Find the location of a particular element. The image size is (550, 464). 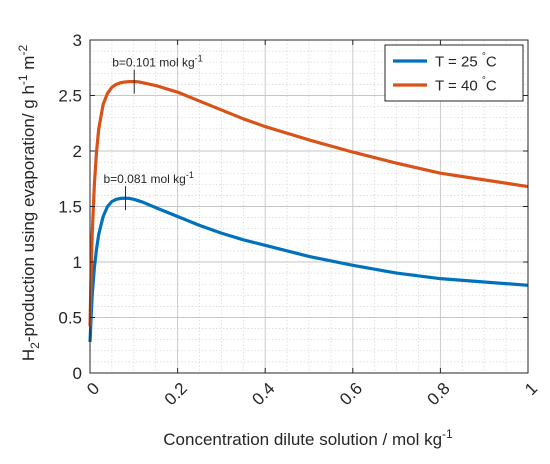

peak-annotation-text: b=0.081 mol kg is located at coordinates (144, 179).